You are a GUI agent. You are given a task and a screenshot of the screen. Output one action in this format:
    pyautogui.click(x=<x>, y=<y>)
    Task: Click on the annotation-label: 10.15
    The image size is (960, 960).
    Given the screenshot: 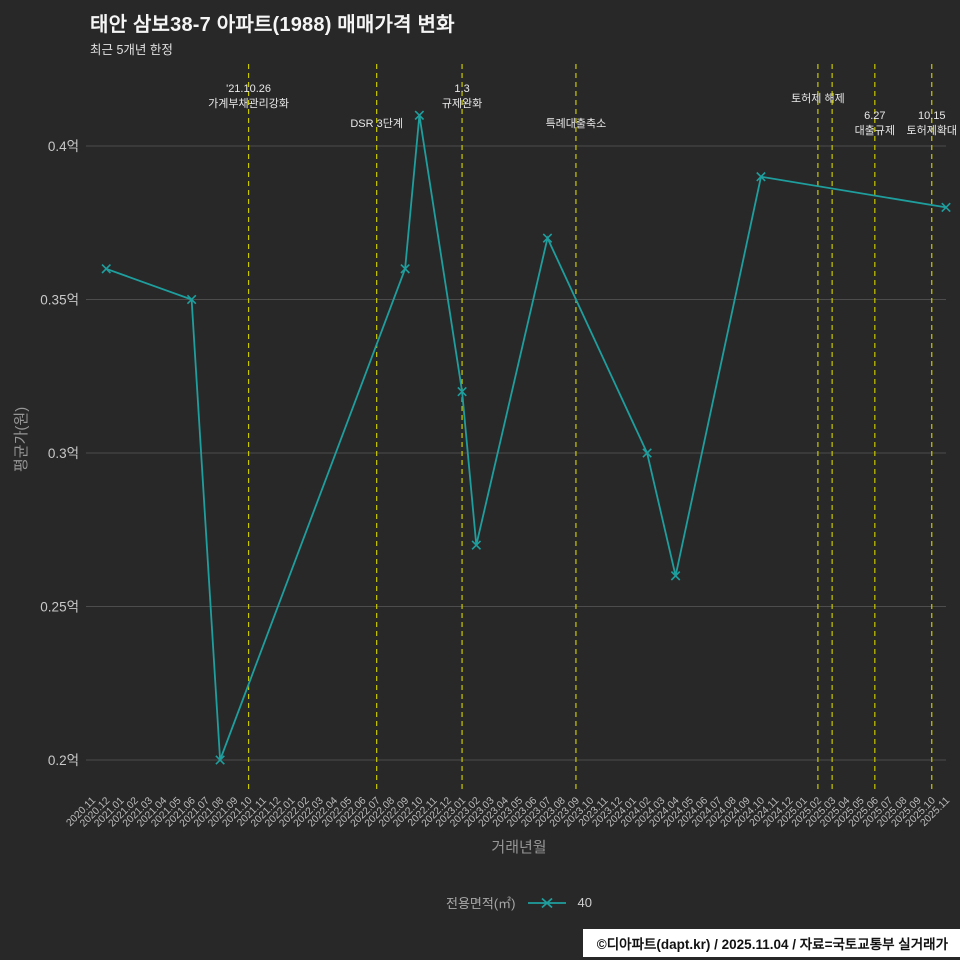 What is the action you would take?
    pyautogui.click(x=932, y=116)
    